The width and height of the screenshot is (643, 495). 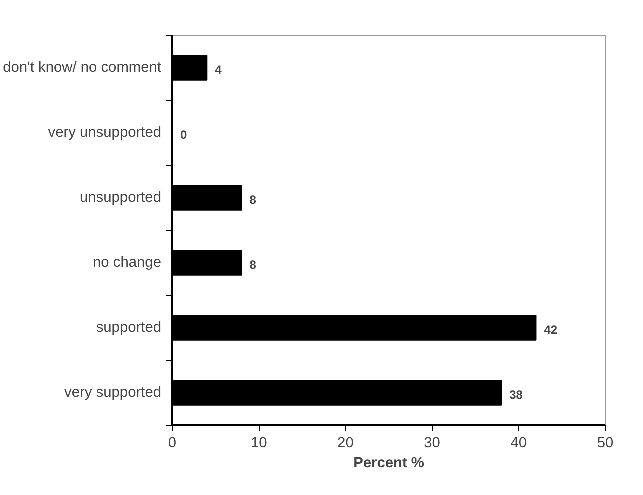 What do you see at coordinates (129, 328) in the screenshot?
I see `y-tick-label: supported` at bounding box center [129, 328].